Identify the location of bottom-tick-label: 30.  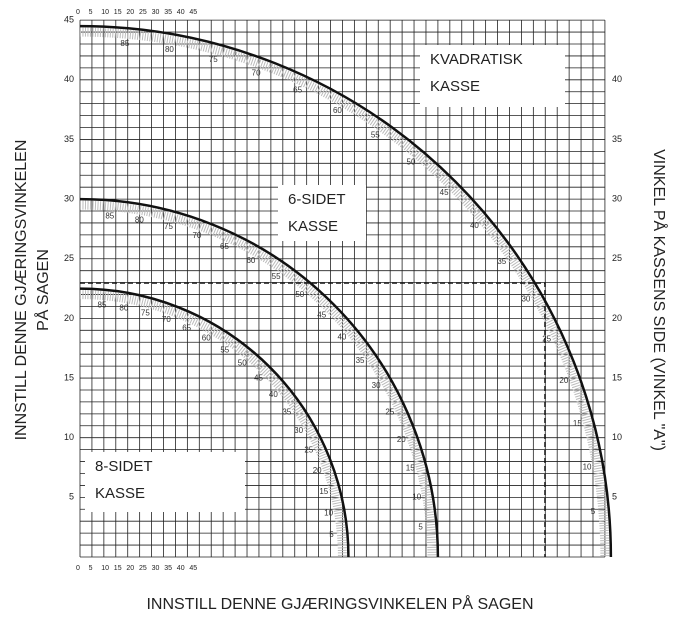
(156, 568).